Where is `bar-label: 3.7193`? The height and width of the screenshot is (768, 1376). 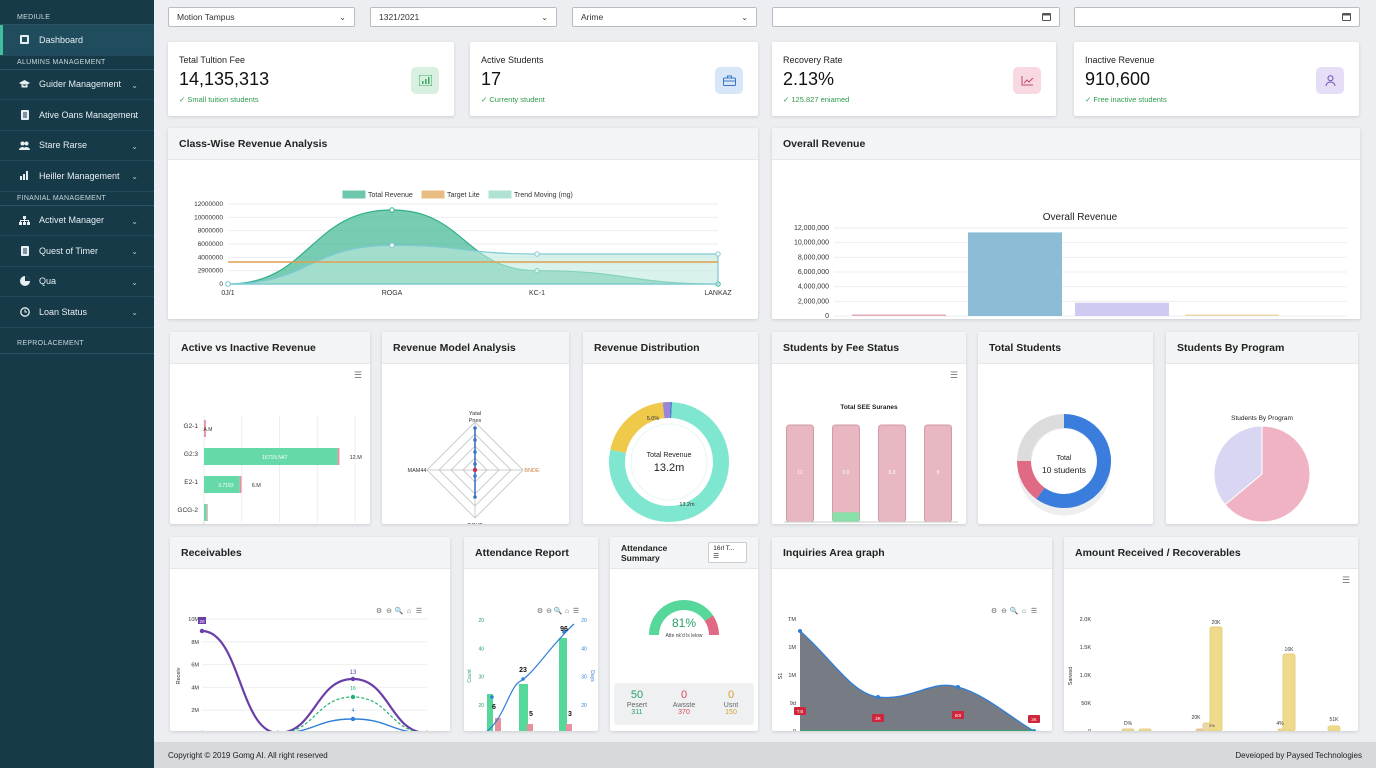
bar-label: 3.7193 is located at coordinates (226, 486).